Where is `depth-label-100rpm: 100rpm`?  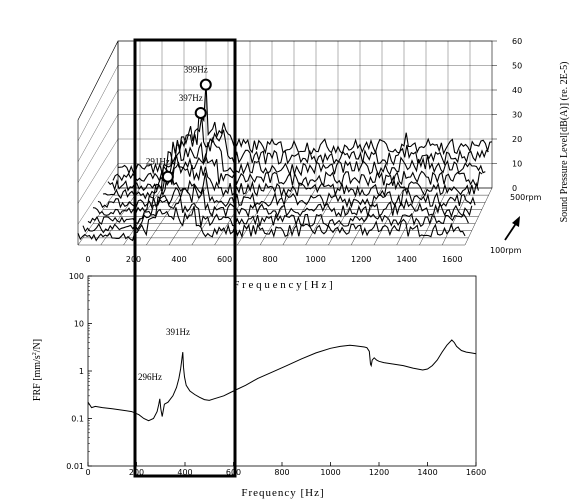
depth-label-100rpm: 100rpm is located at coordinates (506, 250).